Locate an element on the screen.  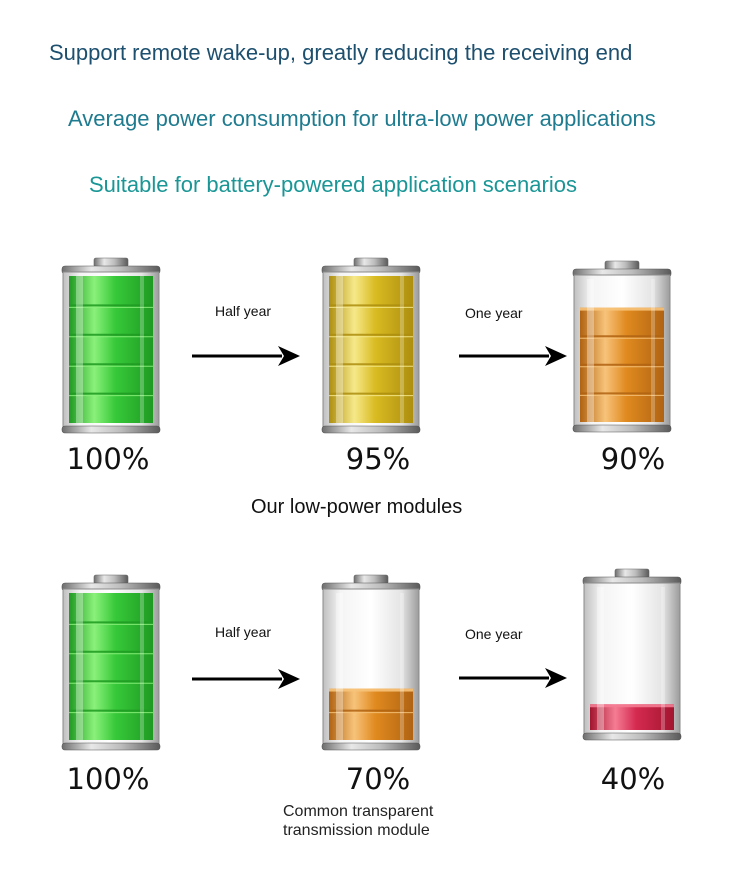
percent-label: 40% is located at coordinates (633, 779).